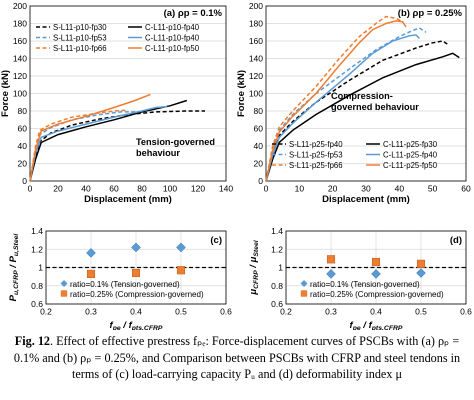  Describe the element at coordinates (433, 189) in the screenshot. I see `x-tick-label: 50` at that location.